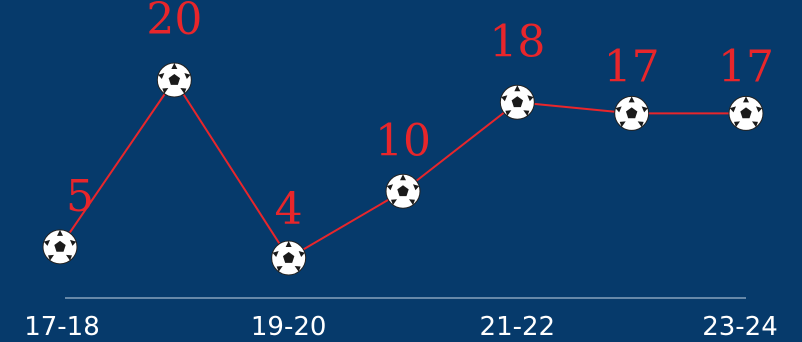 Image resolution: width=802 pixels, height=342 pixels. What do you see at coordinates (289, 327) in the screenshot?
I see `x-tick-label: 19-20` at bounding box center [289, 327].